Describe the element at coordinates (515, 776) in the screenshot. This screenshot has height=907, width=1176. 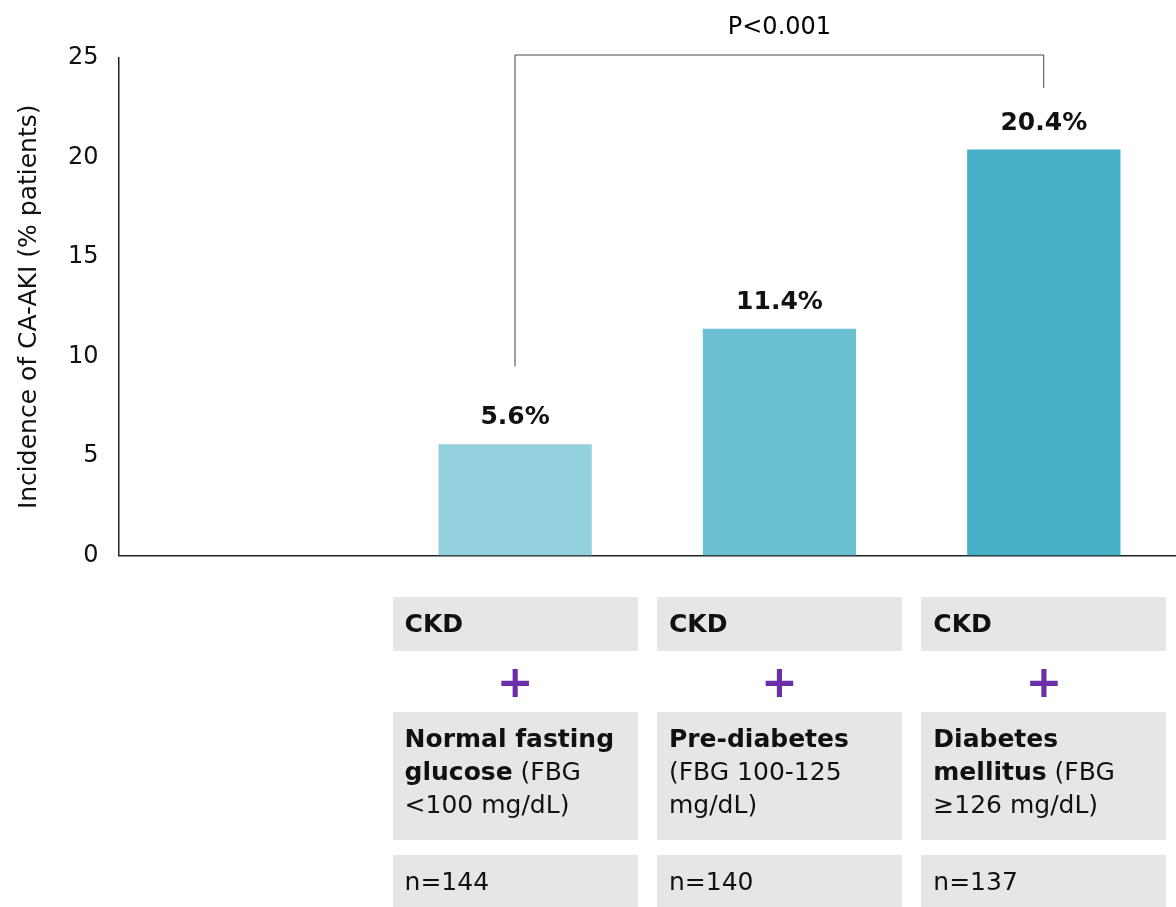
I see `x-tick-label: Normal fasting glucose (FBG <100 mg/dL)` at that location.